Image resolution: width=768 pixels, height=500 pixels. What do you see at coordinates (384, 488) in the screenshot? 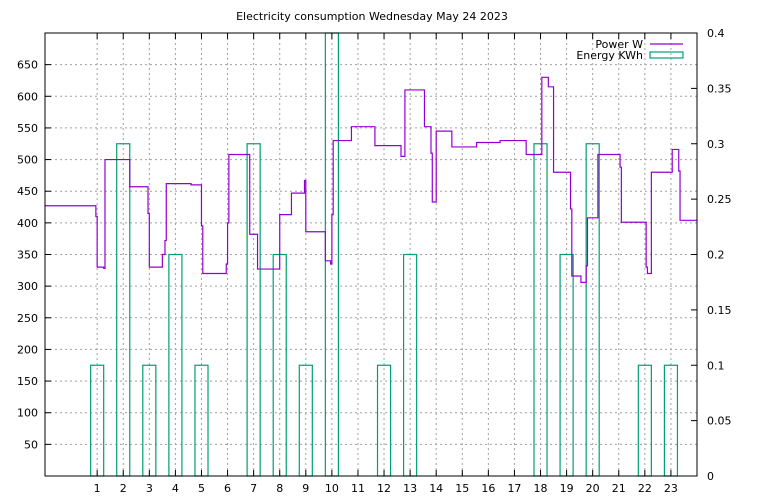
I see `x-tick-label: 12` at bounding box center [384, 488].